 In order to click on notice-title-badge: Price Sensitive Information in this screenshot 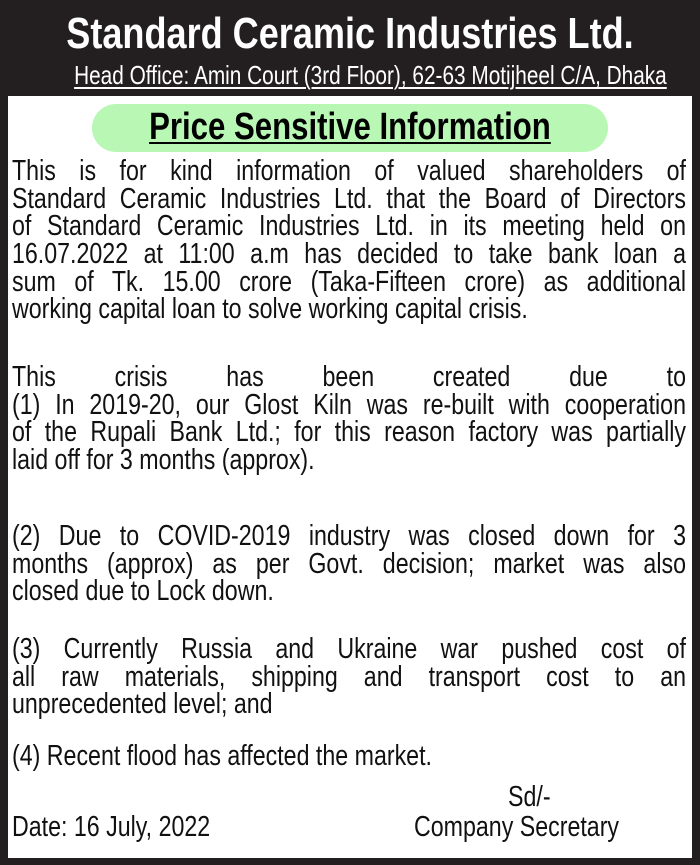, I will do `click(350, 128)`.